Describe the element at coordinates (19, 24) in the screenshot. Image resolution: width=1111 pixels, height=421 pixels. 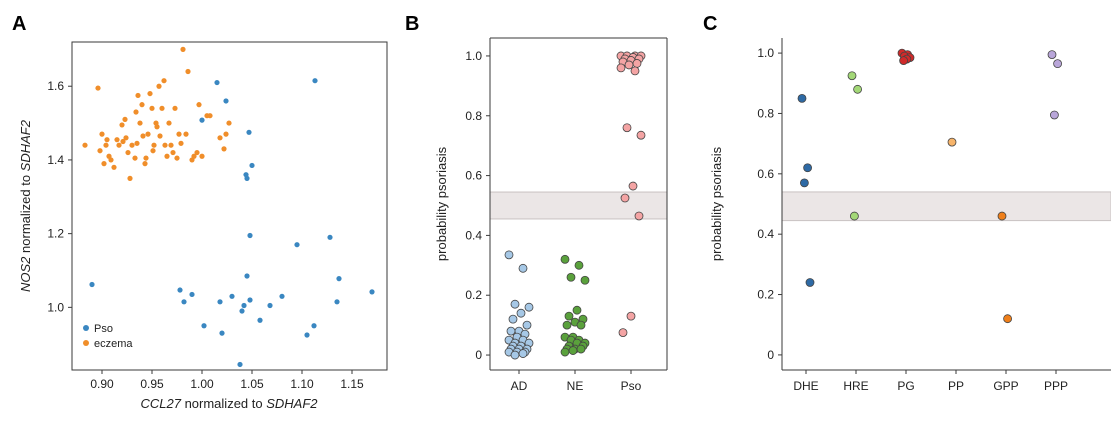
I see `panel-label-a: A` at that location.